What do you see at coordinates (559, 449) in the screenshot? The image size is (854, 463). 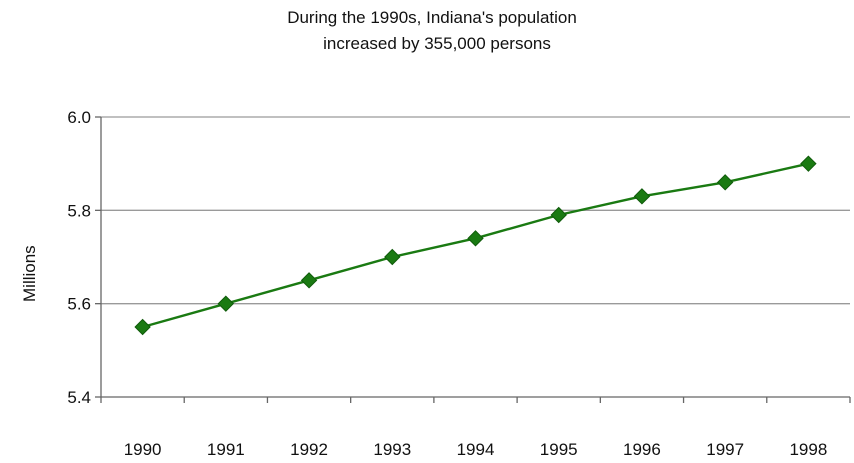 I see `x-tick-label: 1995` at bounding box center [559, 449].